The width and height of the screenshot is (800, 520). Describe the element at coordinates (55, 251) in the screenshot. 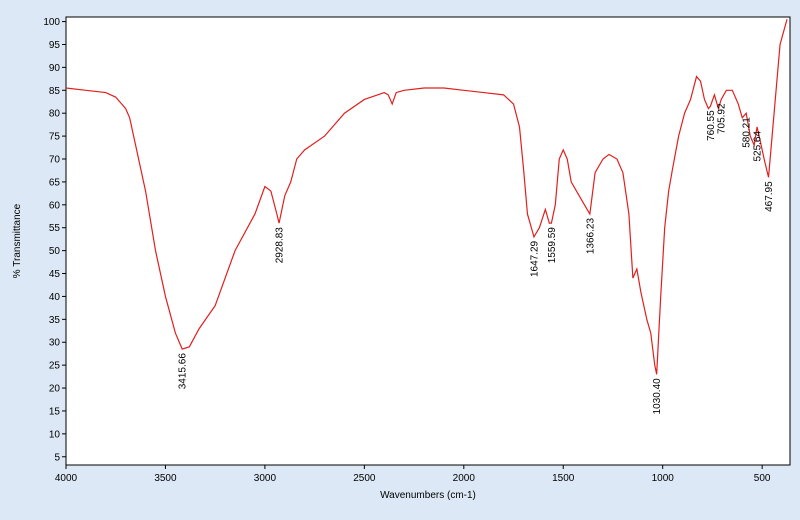

I see `y-tick-label: 50` at that location.